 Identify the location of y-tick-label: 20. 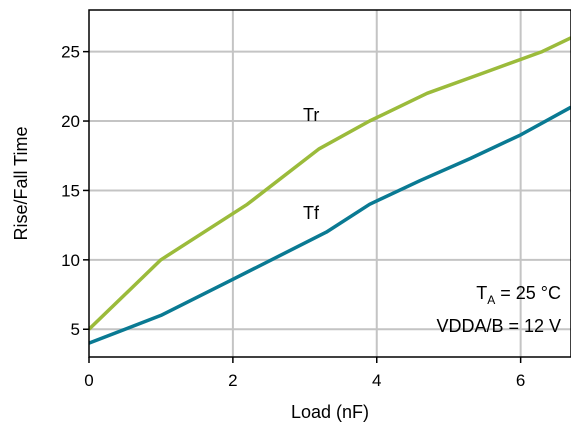
(70, 121).